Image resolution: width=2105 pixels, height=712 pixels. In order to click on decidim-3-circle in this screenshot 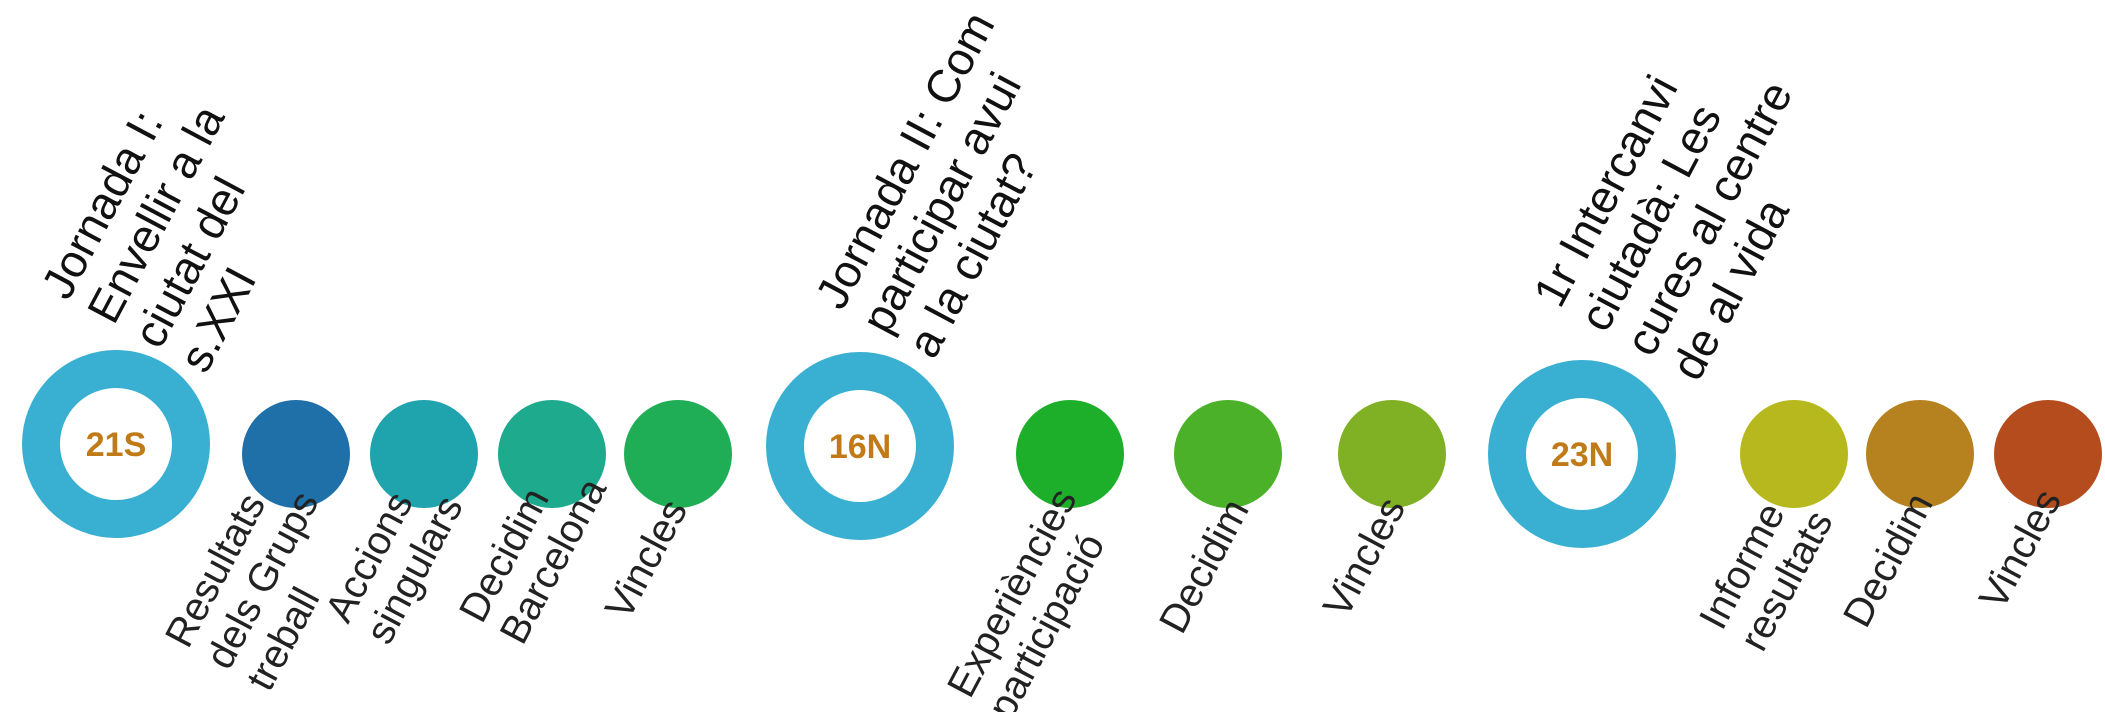, I will do `click(1920, 454)`.